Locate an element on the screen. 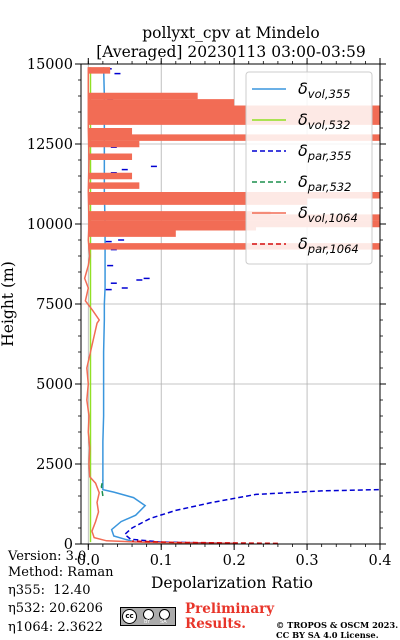  legend-entry: δvol,532 is located at coordinates (324, 121).